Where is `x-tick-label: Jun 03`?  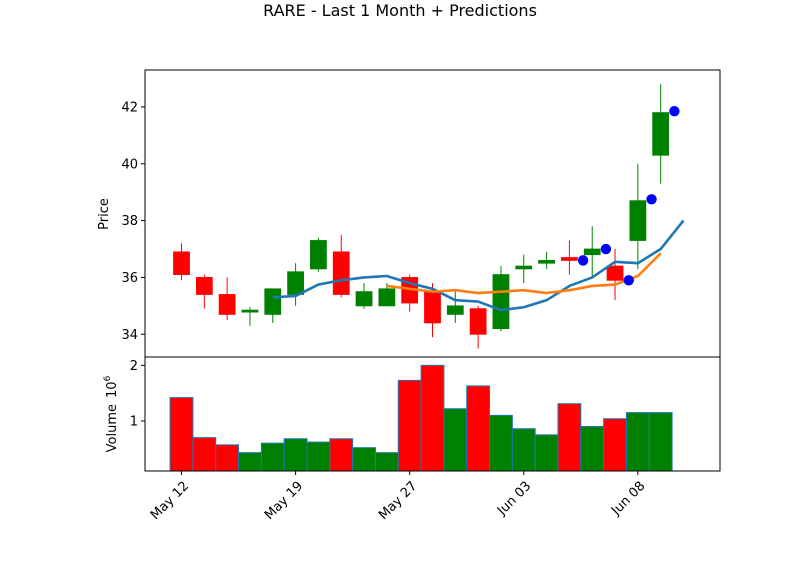
x-tick-label: Jun 03 is located at coordinates (514, 499).